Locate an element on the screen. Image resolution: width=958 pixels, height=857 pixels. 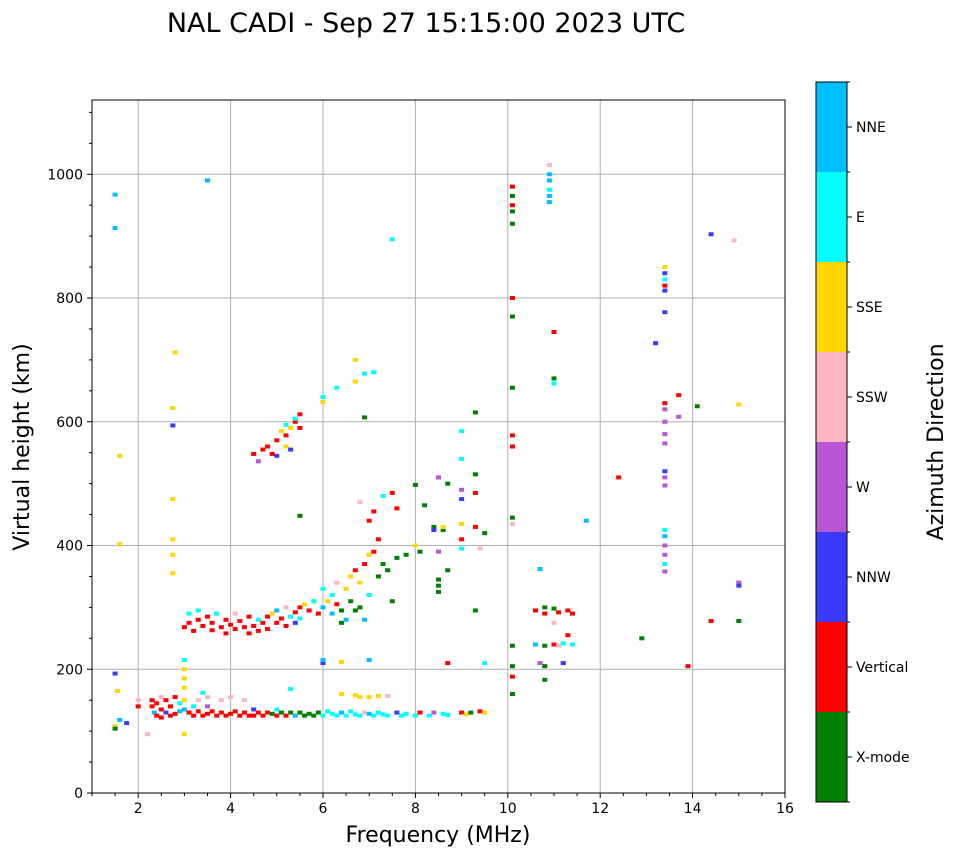
x-tick-label: 2 is located at coordinates (138, 809).